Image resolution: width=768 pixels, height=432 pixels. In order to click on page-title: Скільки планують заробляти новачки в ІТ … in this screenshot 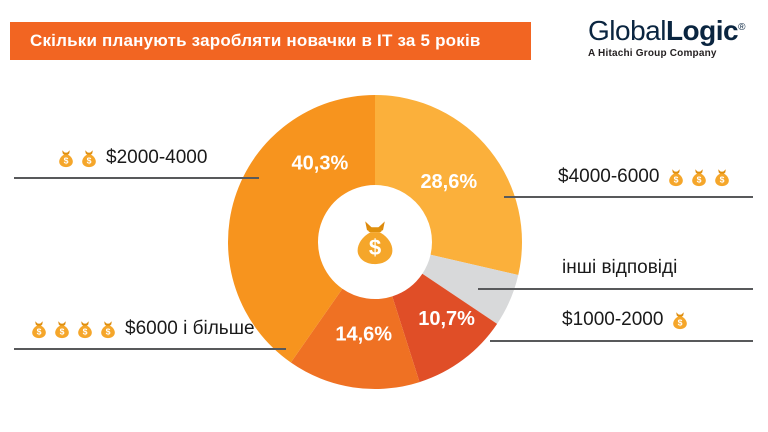, I will do `click(255, 40)`.